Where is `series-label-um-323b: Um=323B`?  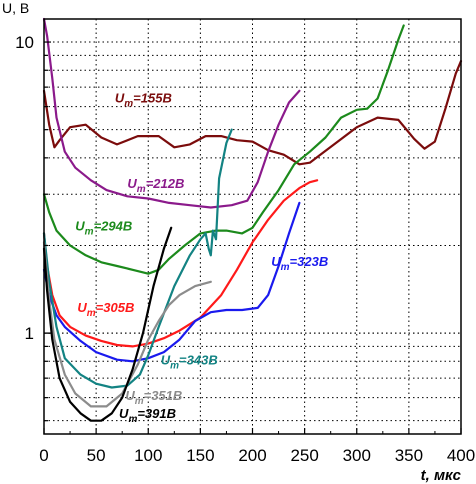
series-label-um-323b: Um=323B is located at coordinates (299, 263).